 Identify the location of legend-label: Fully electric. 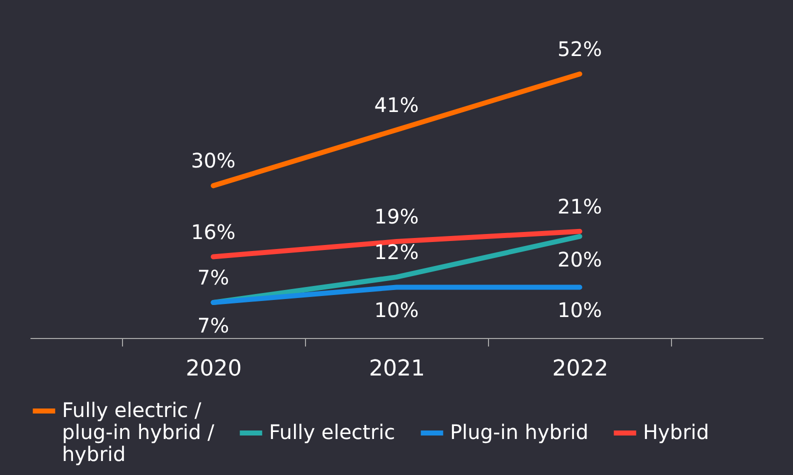
(332, 432).